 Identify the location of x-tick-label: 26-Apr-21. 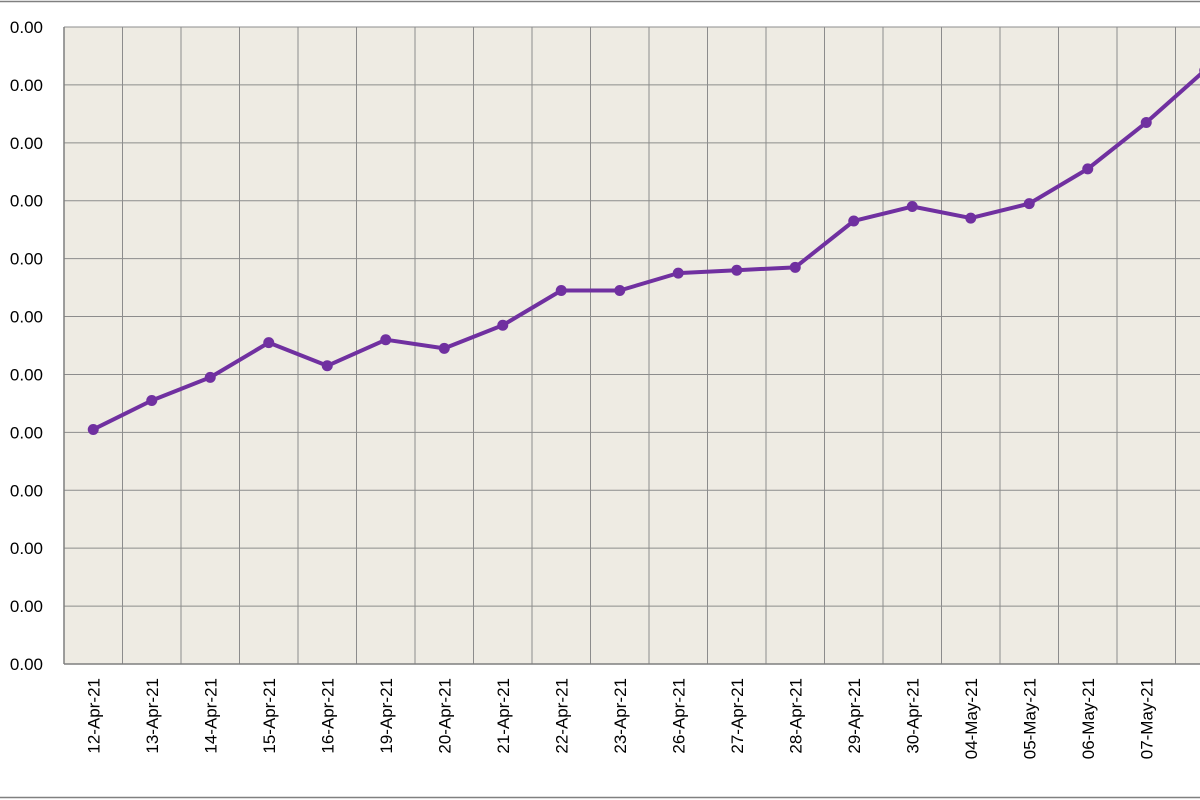
(678, 716).